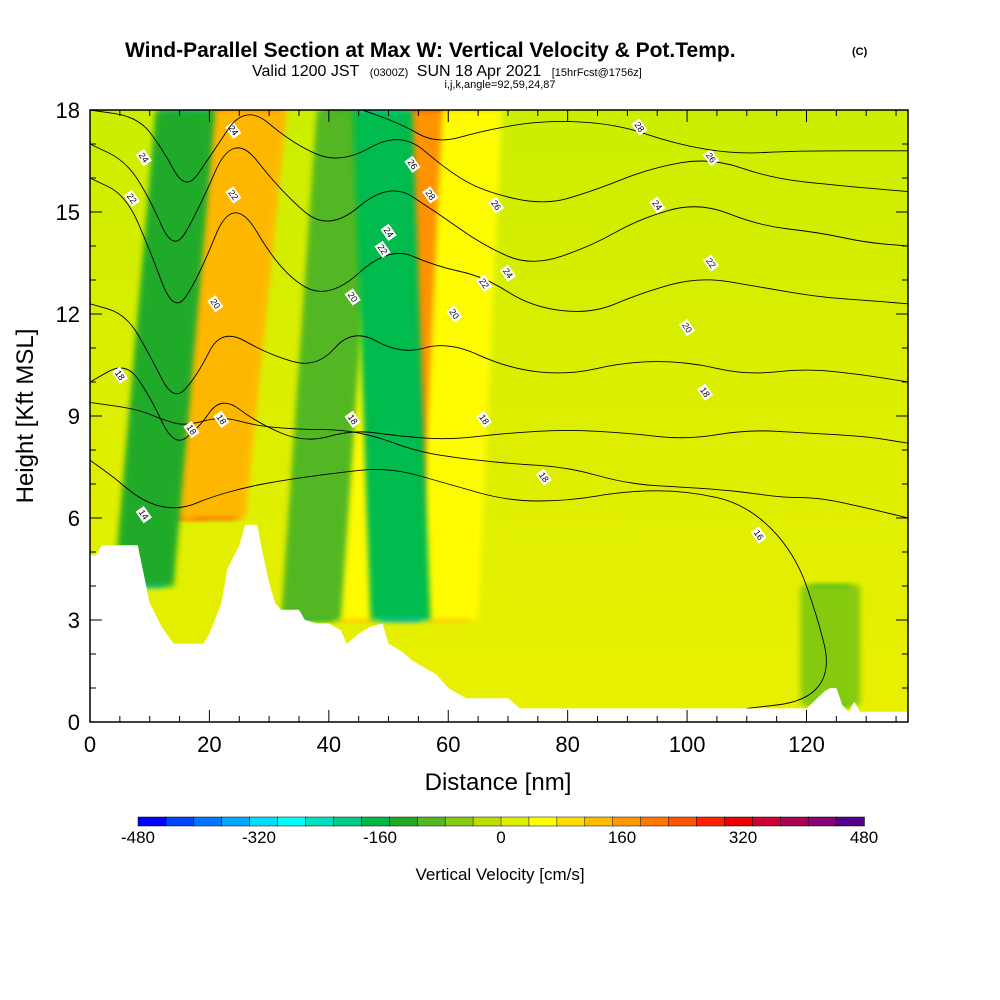  Describe the element at coordinates (74, 518) in the screenshot. I see `y-tick-label-6: 6` at that location.